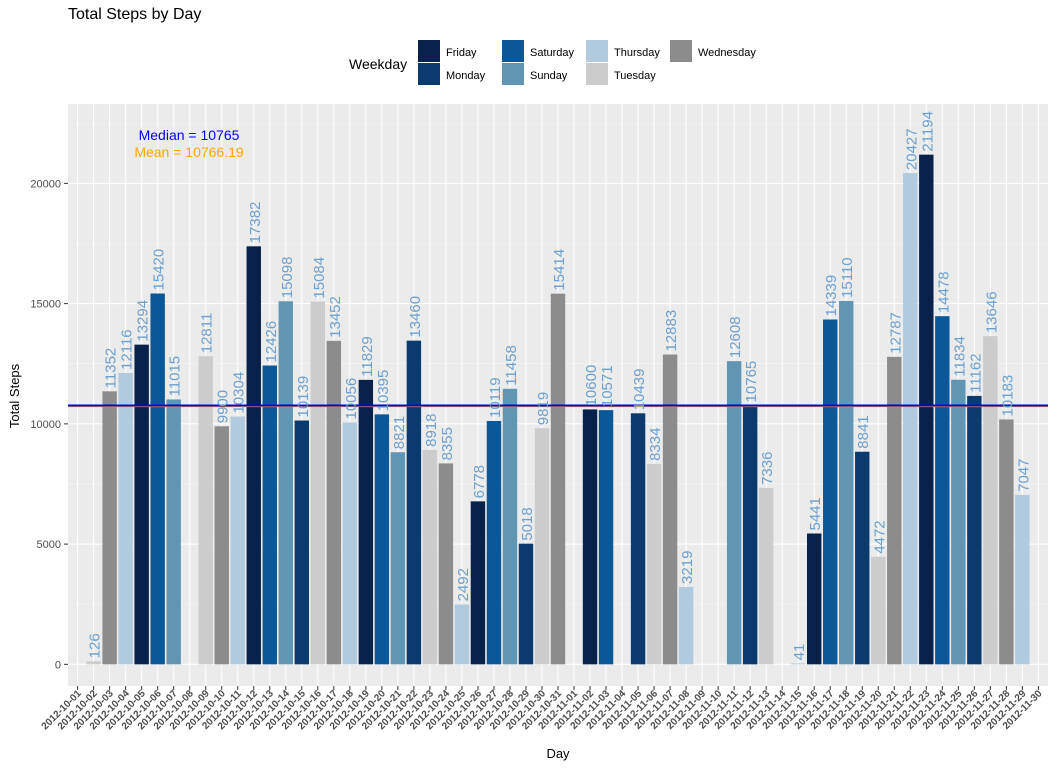 Image resolution: width=1056 pixels, height=768 pixels. What do you see at coordinates (1023, 475) in the screenshot?
I see `bar-value-label: 7047` at bounding box center [1023, 475].